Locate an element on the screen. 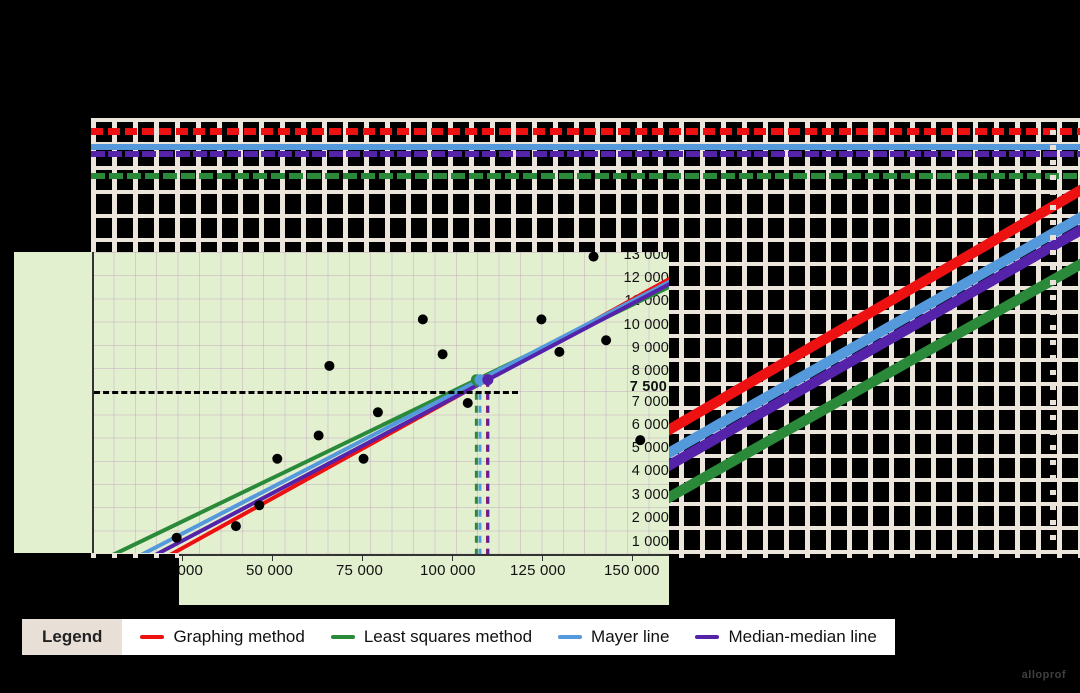 The image size is (1080, 693). legend-item-graphing-method: Graphing method is located at coordinates (222, 637).